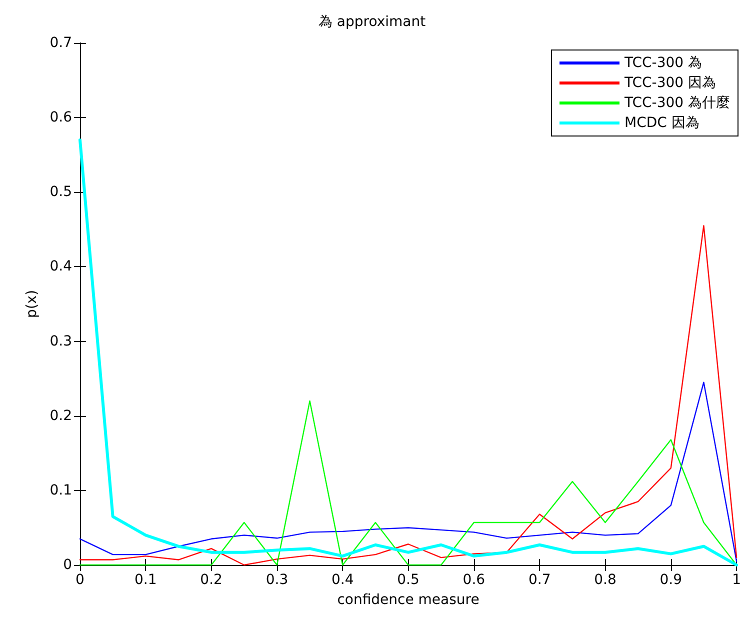 This screenshot has height=621, width=744. I want to click on y-tick-label: 0.4, so click(61, 266).